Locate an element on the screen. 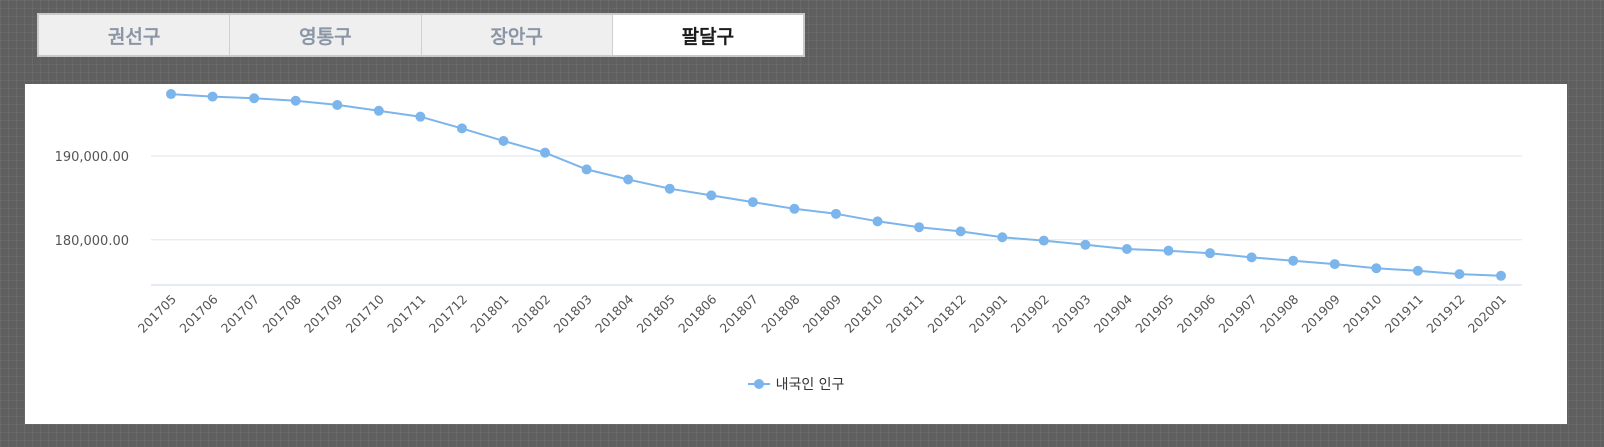 The image size is (1604, 447). x-tick-label: 201711 is located at coordinates (406, 314).